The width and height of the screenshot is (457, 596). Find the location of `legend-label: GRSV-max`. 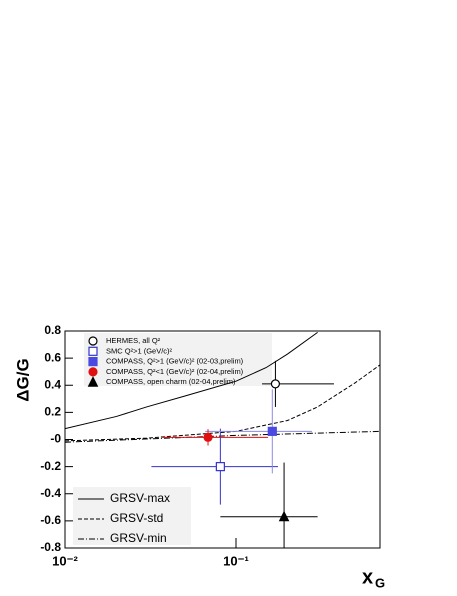

legend-label: GRSV-max is located at coordinates (140, 498).